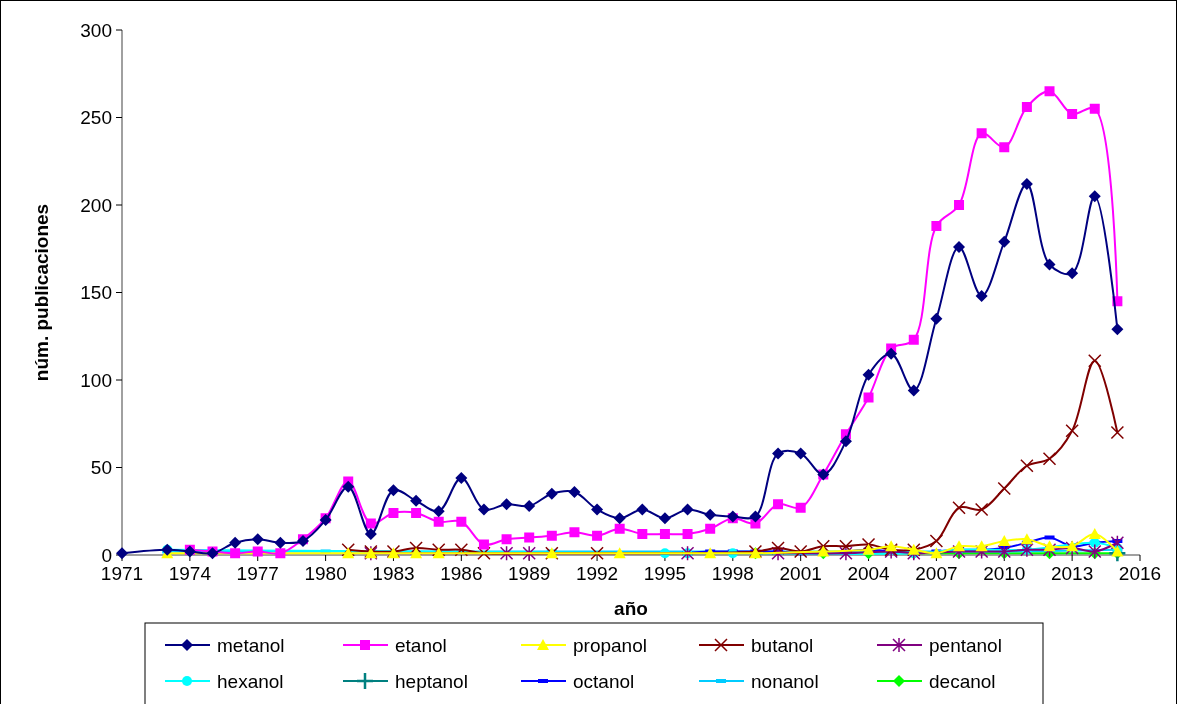  What do you see at coordinates (393, 573) in the screenshot?
I see `x-tick-label: 1983` at bounding box center [393, 573].